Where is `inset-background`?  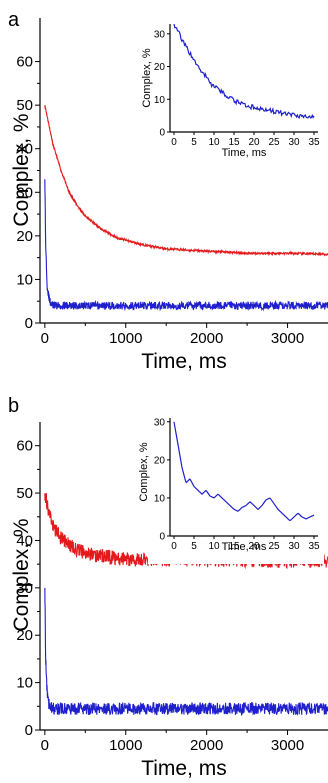 inset-background is located at coordinates (236, 89).